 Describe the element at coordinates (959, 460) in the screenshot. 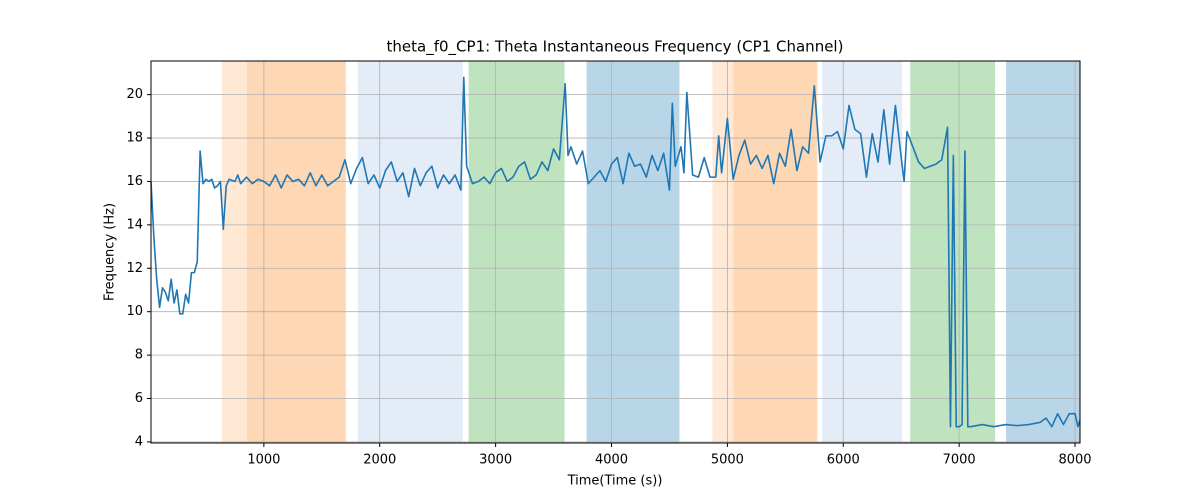

I see `x-tick-label: 7000` at that location.